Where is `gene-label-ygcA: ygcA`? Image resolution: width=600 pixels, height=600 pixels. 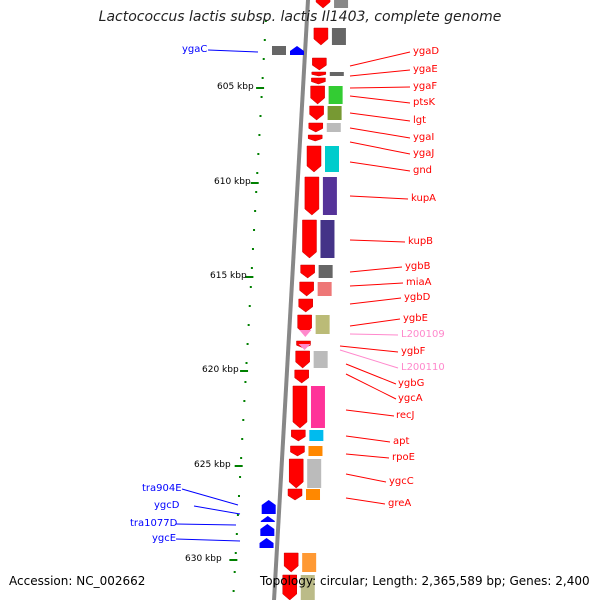
gene-label-ygcA: ygcA is located at coordinates (410, 398).